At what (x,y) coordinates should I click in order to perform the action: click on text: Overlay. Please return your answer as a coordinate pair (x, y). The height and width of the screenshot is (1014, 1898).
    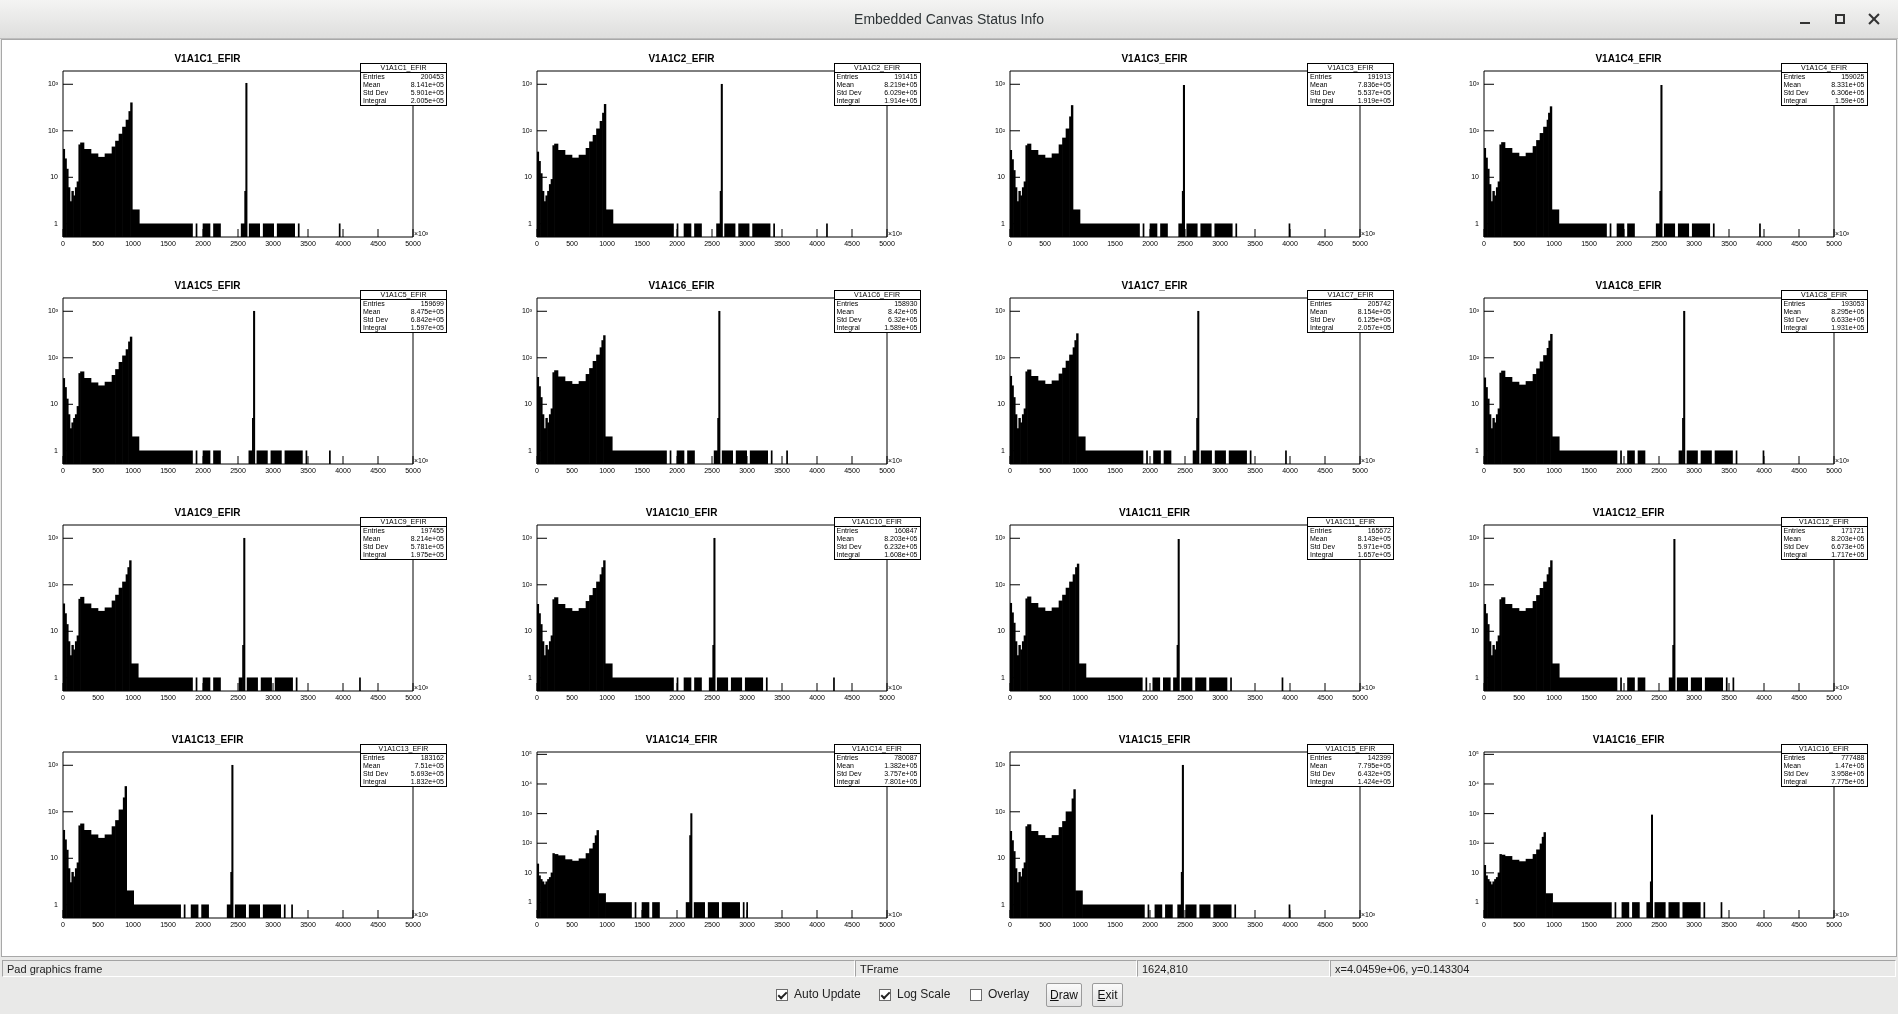
    Looking at the image, I should click on (1009, 994).